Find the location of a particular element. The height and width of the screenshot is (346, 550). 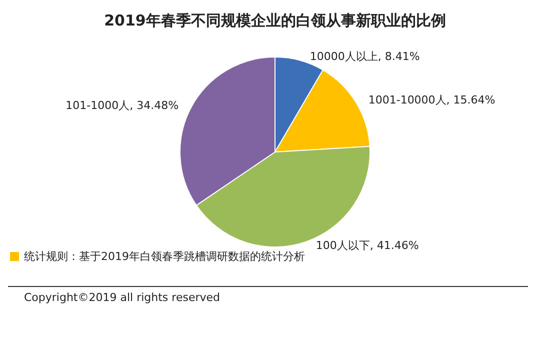

slice-label: 100人以下, 41.46% is located at coordinates (367, 245).